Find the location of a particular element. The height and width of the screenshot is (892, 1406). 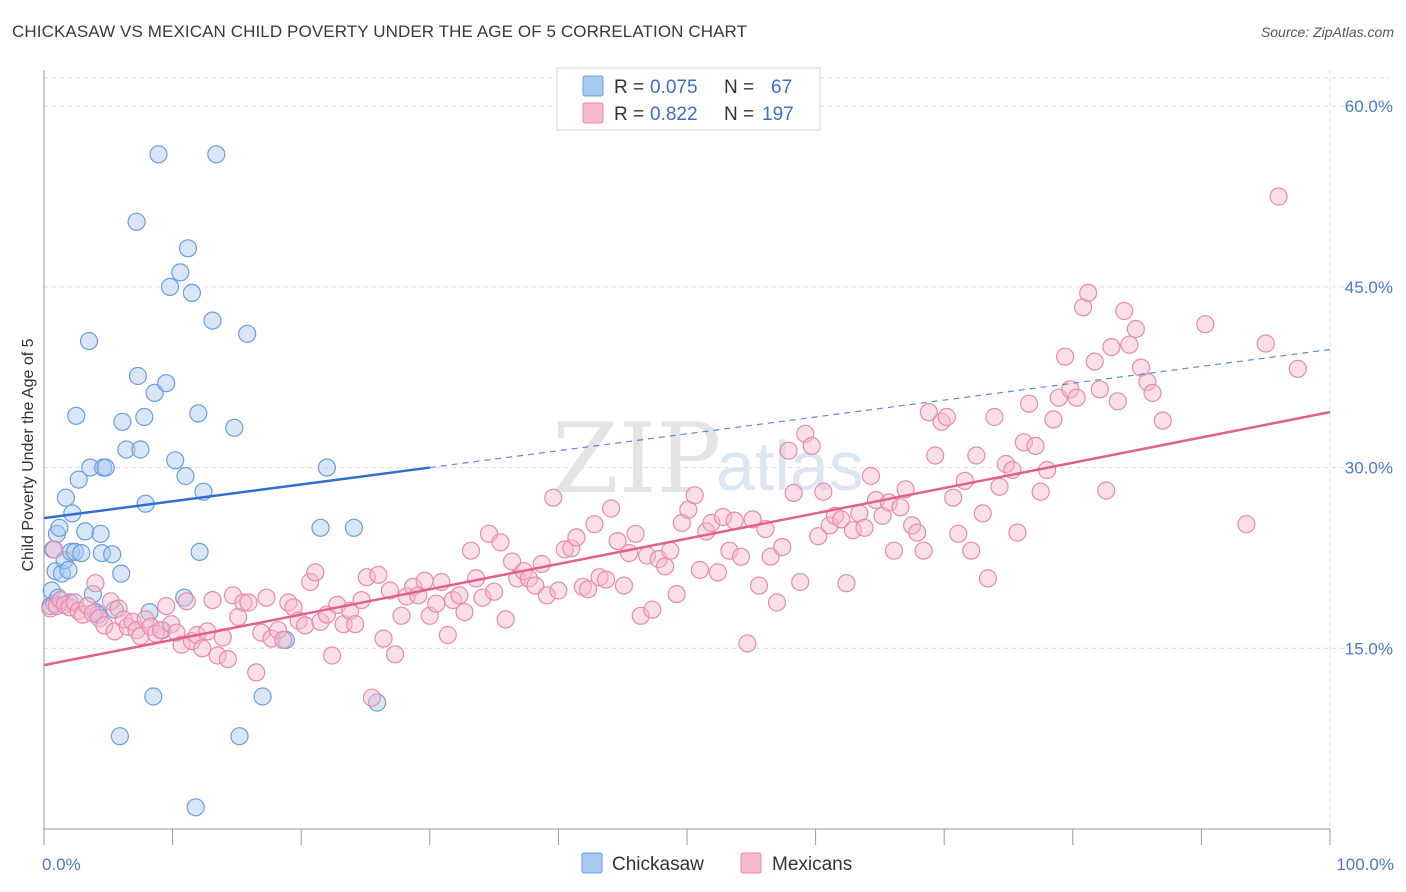

y-tick-label-3: 60.0% is located at coordinates (1369, 106).